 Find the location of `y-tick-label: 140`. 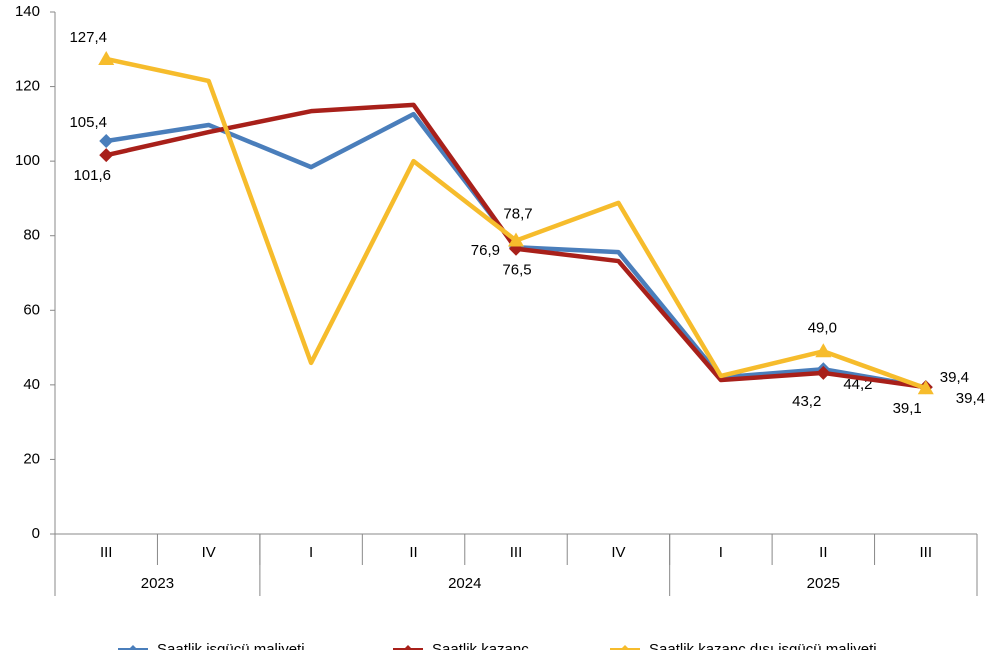

y-tick-label: 140 is located at coordinates (27, 11).